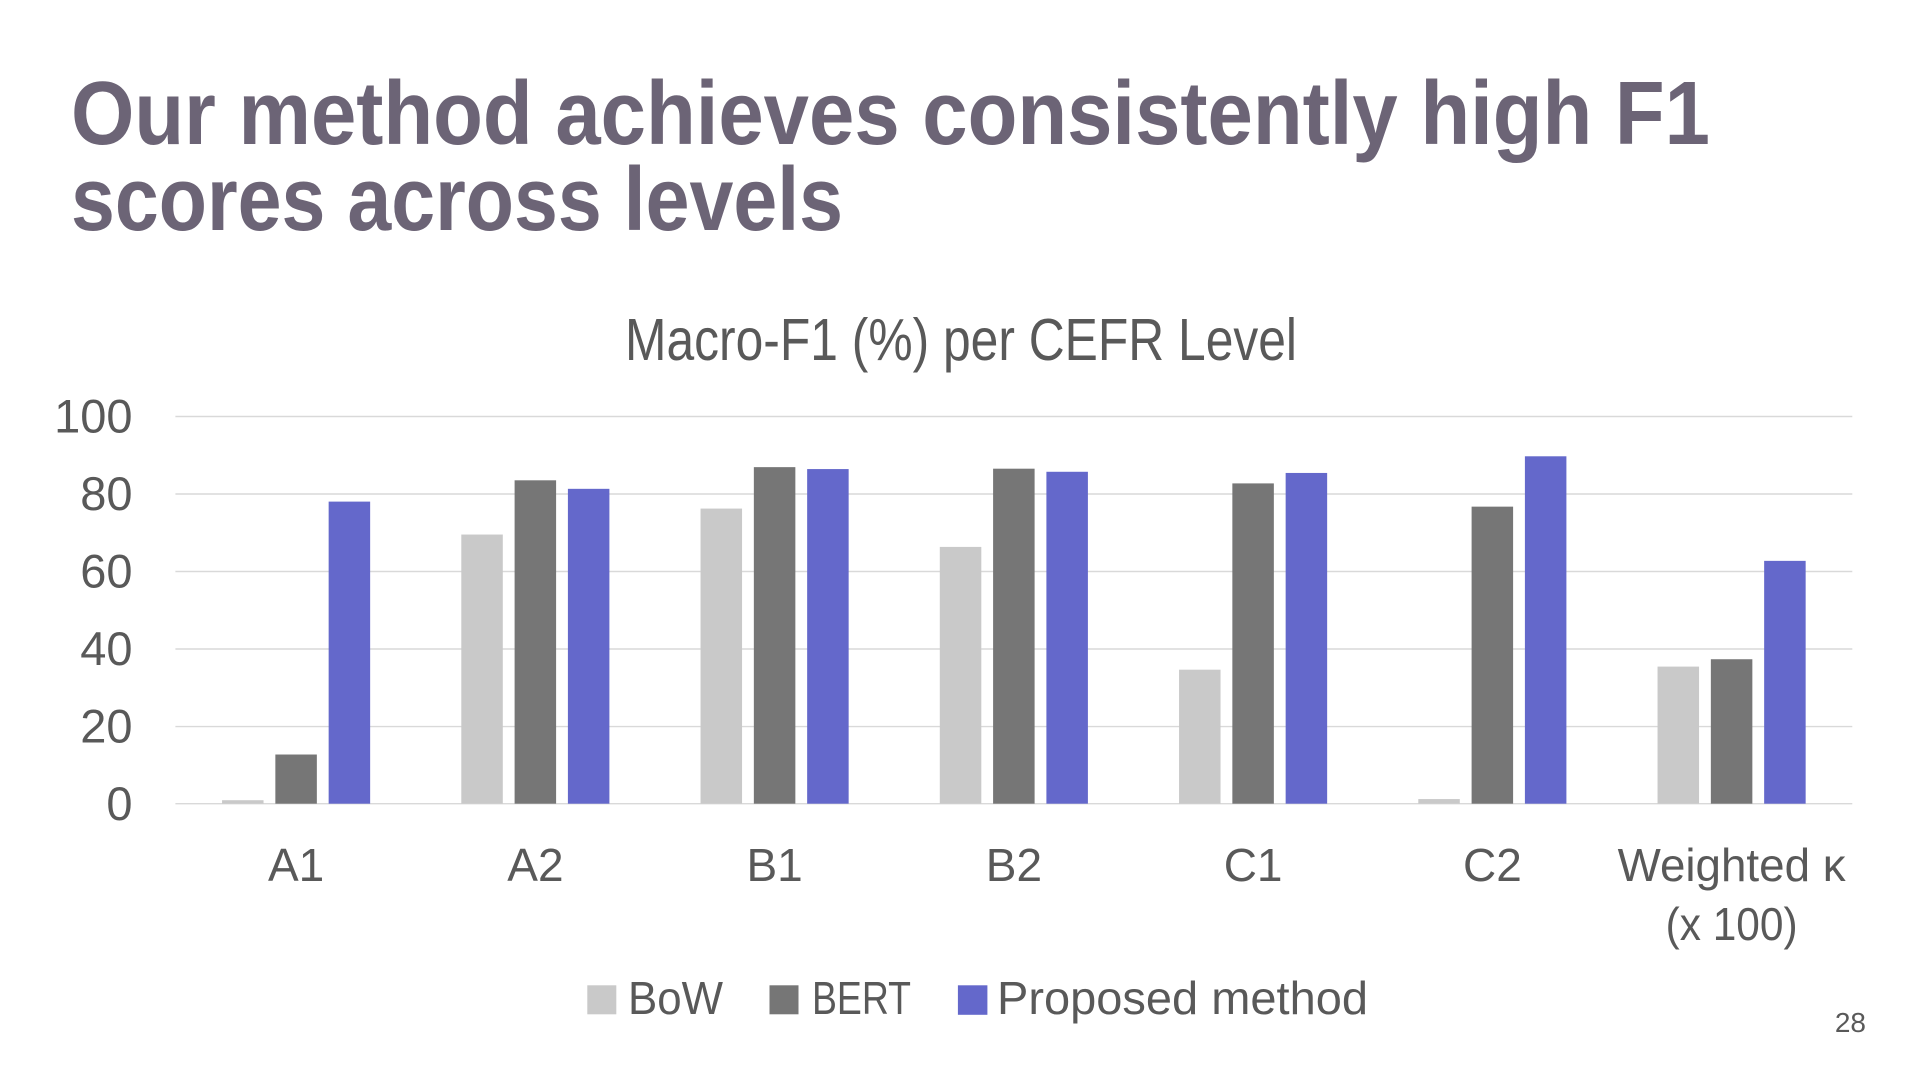 Image resolution: width=1920 pixels, height=1080 pixels. I want to click on svg-text: A2, so click(535, 865).